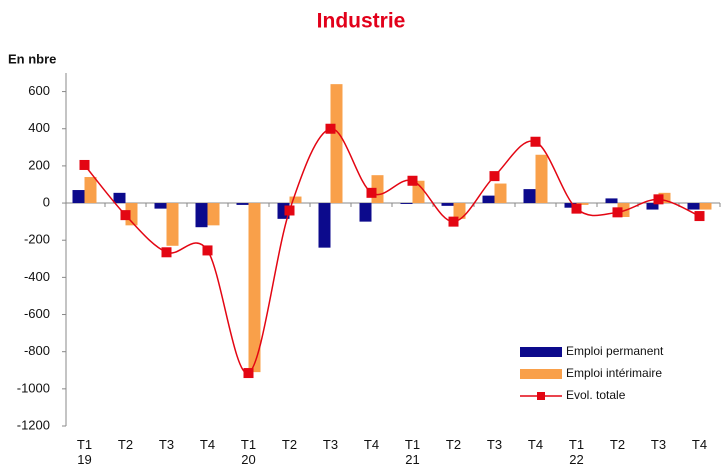  I want to click on y-tick-label: -600, so click(37, 313).